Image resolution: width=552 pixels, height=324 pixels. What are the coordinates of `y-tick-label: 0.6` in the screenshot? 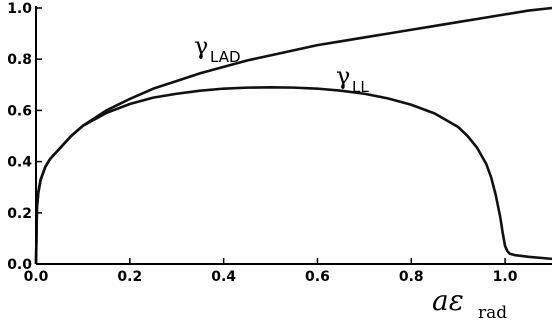 It's located at (19, 111).